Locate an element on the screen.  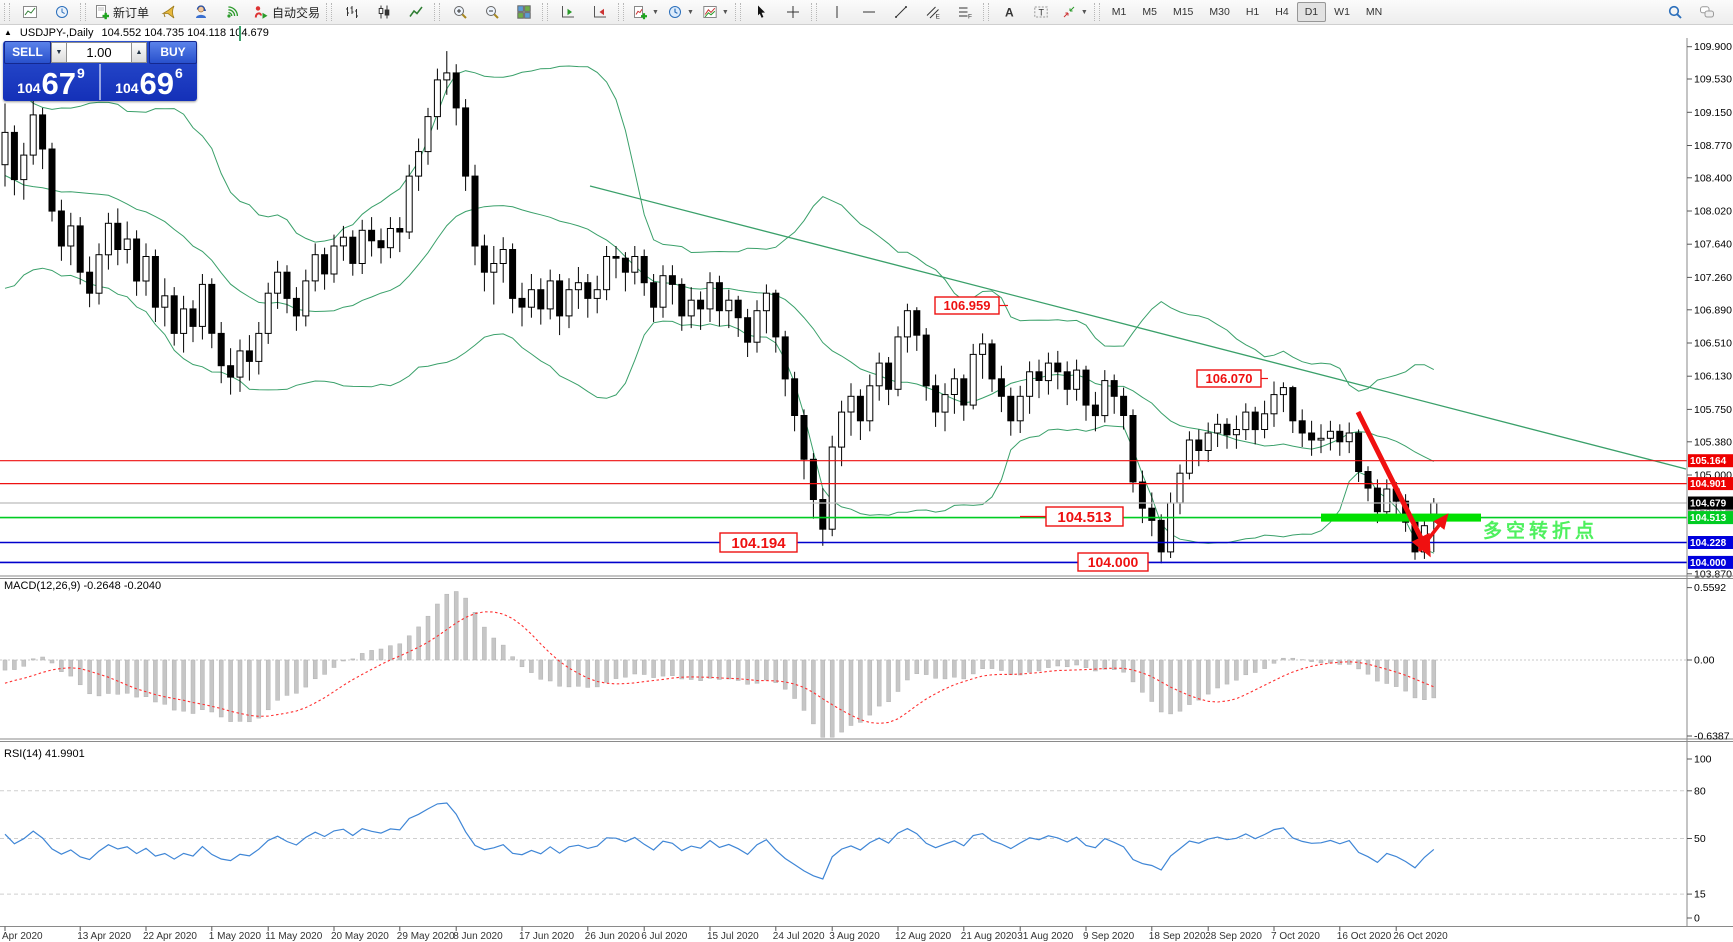
timeframe-d1-button: D1 is located at coordinates (1311, 12).